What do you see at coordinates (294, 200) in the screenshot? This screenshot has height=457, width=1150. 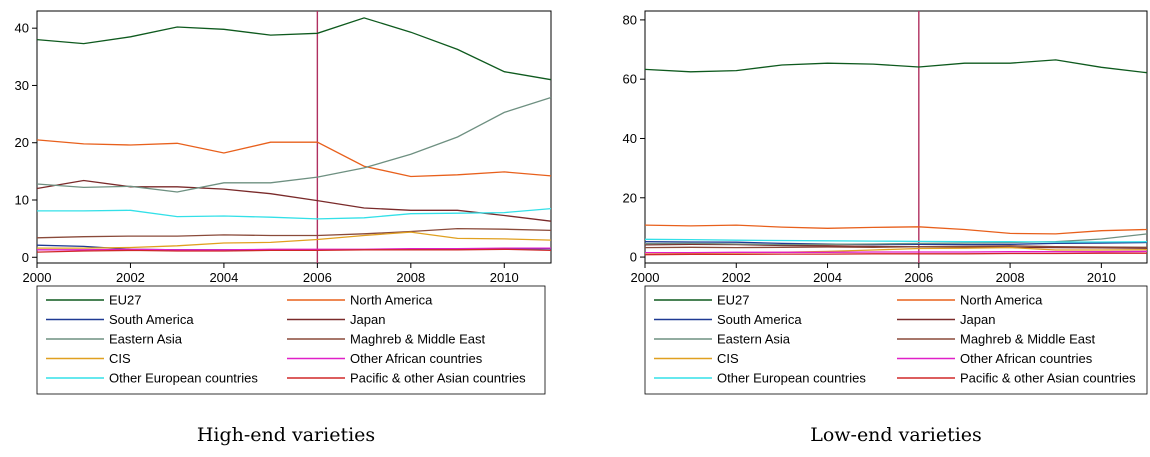 I see `series-line-japan` at bounding box center [294, 200].